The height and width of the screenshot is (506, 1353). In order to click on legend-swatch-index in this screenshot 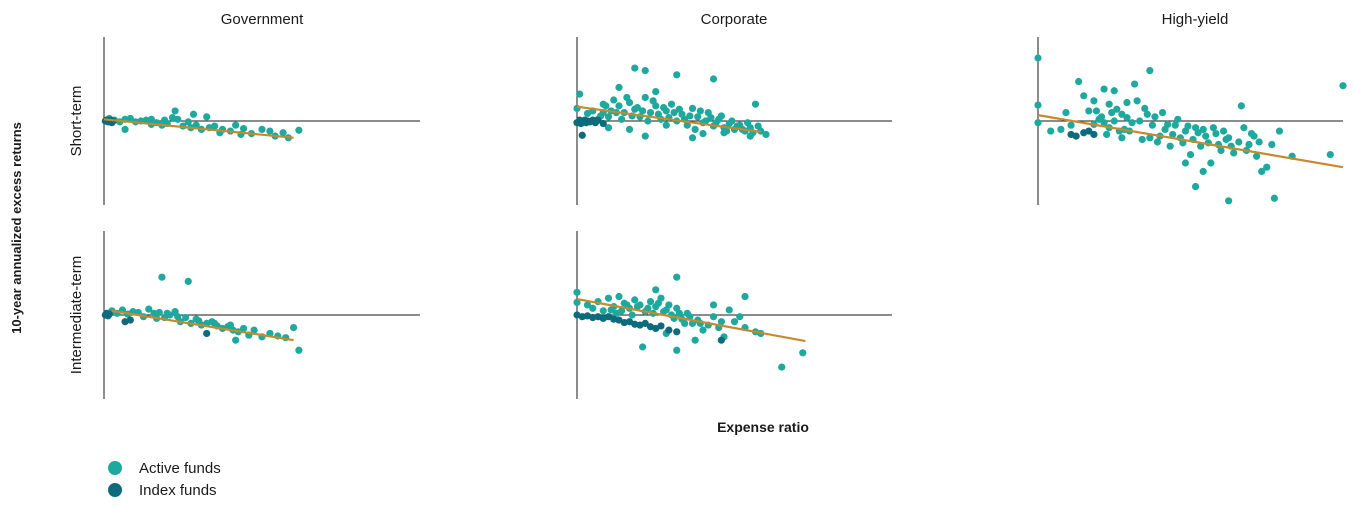, I will do `click(115, 490)`.